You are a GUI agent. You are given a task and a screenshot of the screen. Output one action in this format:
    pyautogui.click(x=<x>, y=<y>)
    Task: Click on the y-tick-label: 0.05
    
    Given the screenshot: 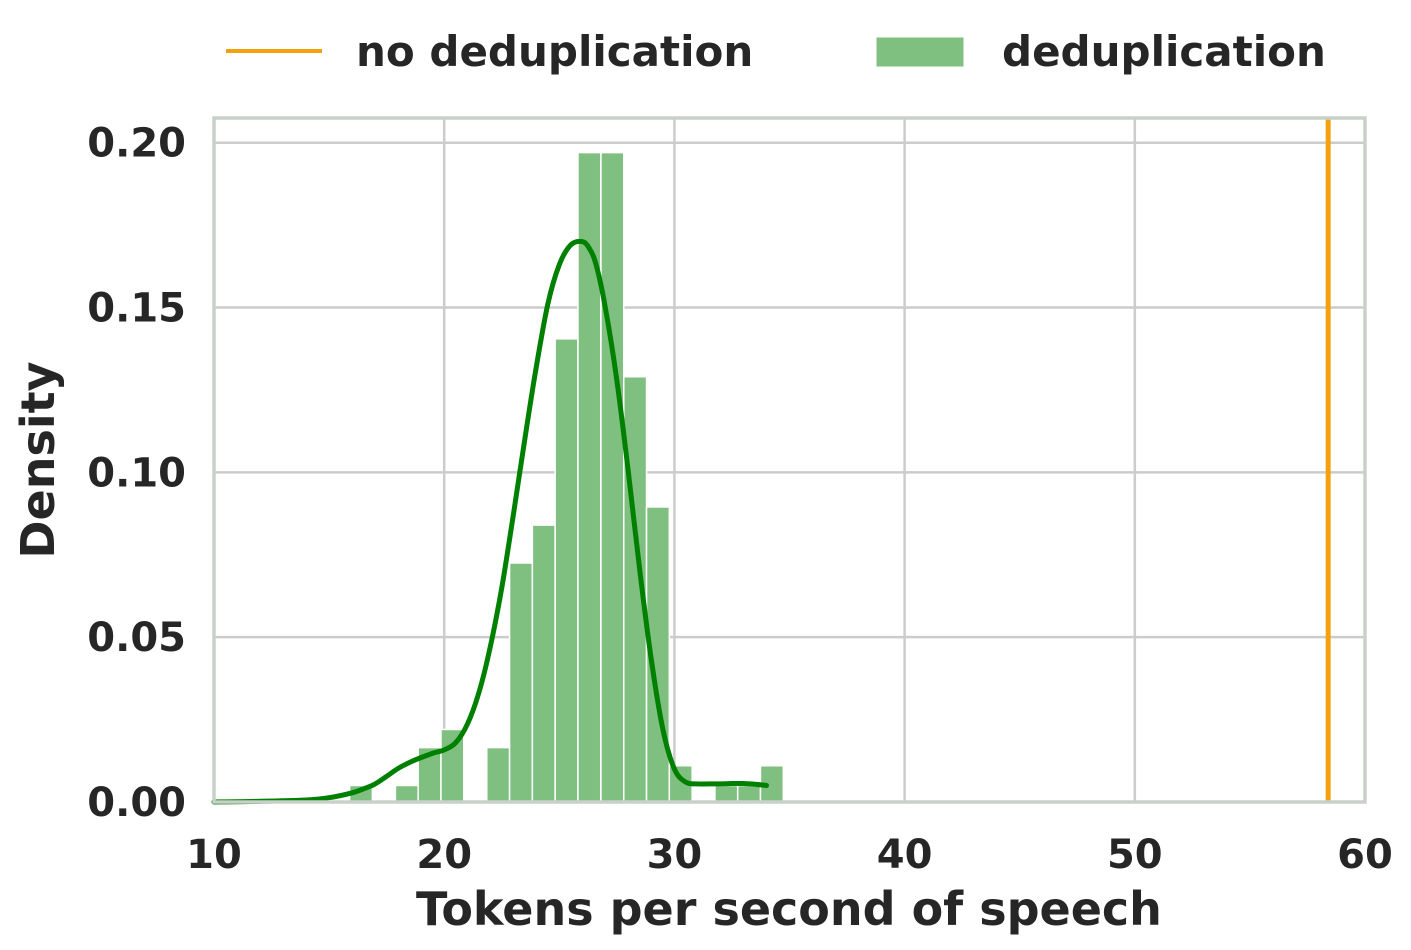 What is the action you would take?
    pyautogui.click(x=136, y=638)
    